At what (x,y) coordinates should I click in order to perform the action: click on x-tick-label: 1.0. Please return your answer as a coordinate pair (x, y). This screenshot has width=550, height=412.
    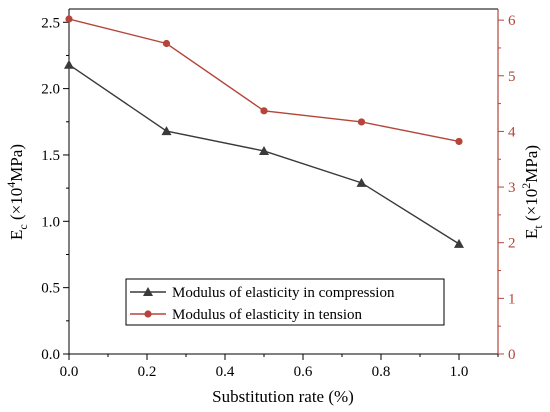
    Looking at the image, I should click on (459, 372).